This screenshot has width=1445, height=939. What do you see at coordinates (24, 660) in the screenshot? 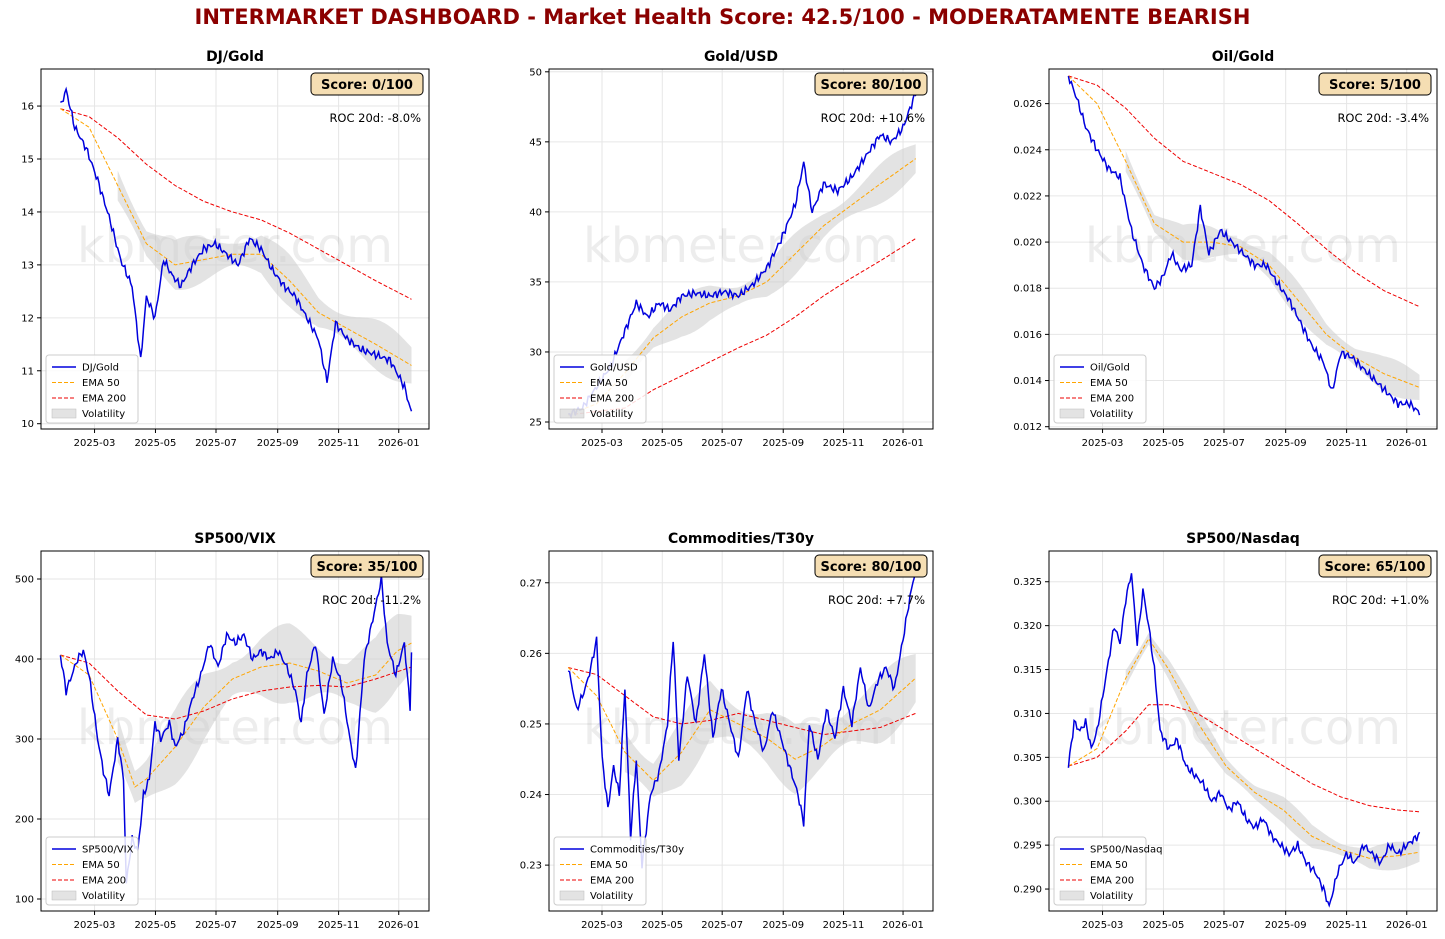
I see `y-tick-label: 400` at bounding box center [24, 660].